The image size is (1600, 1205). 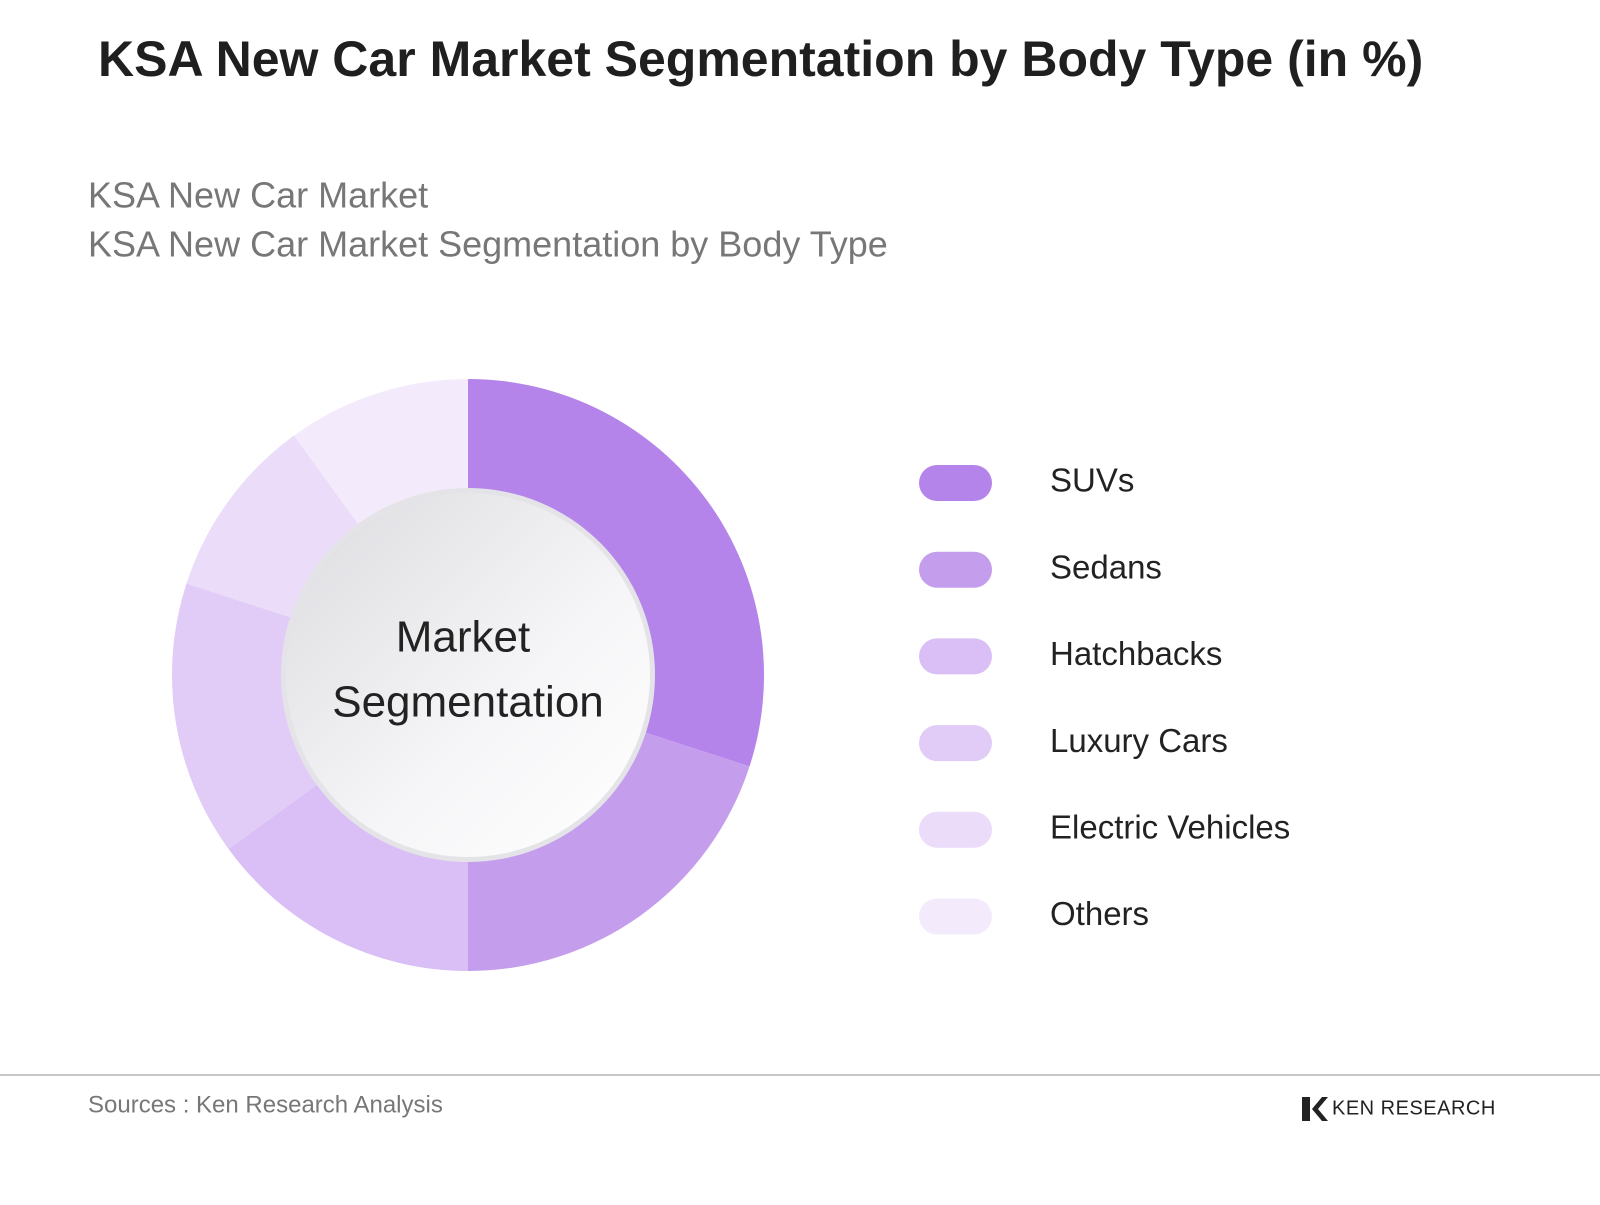 What do you see at coordinates (468, 675) in the screenshot?
I see `hub` at bounding box center [468, 675].